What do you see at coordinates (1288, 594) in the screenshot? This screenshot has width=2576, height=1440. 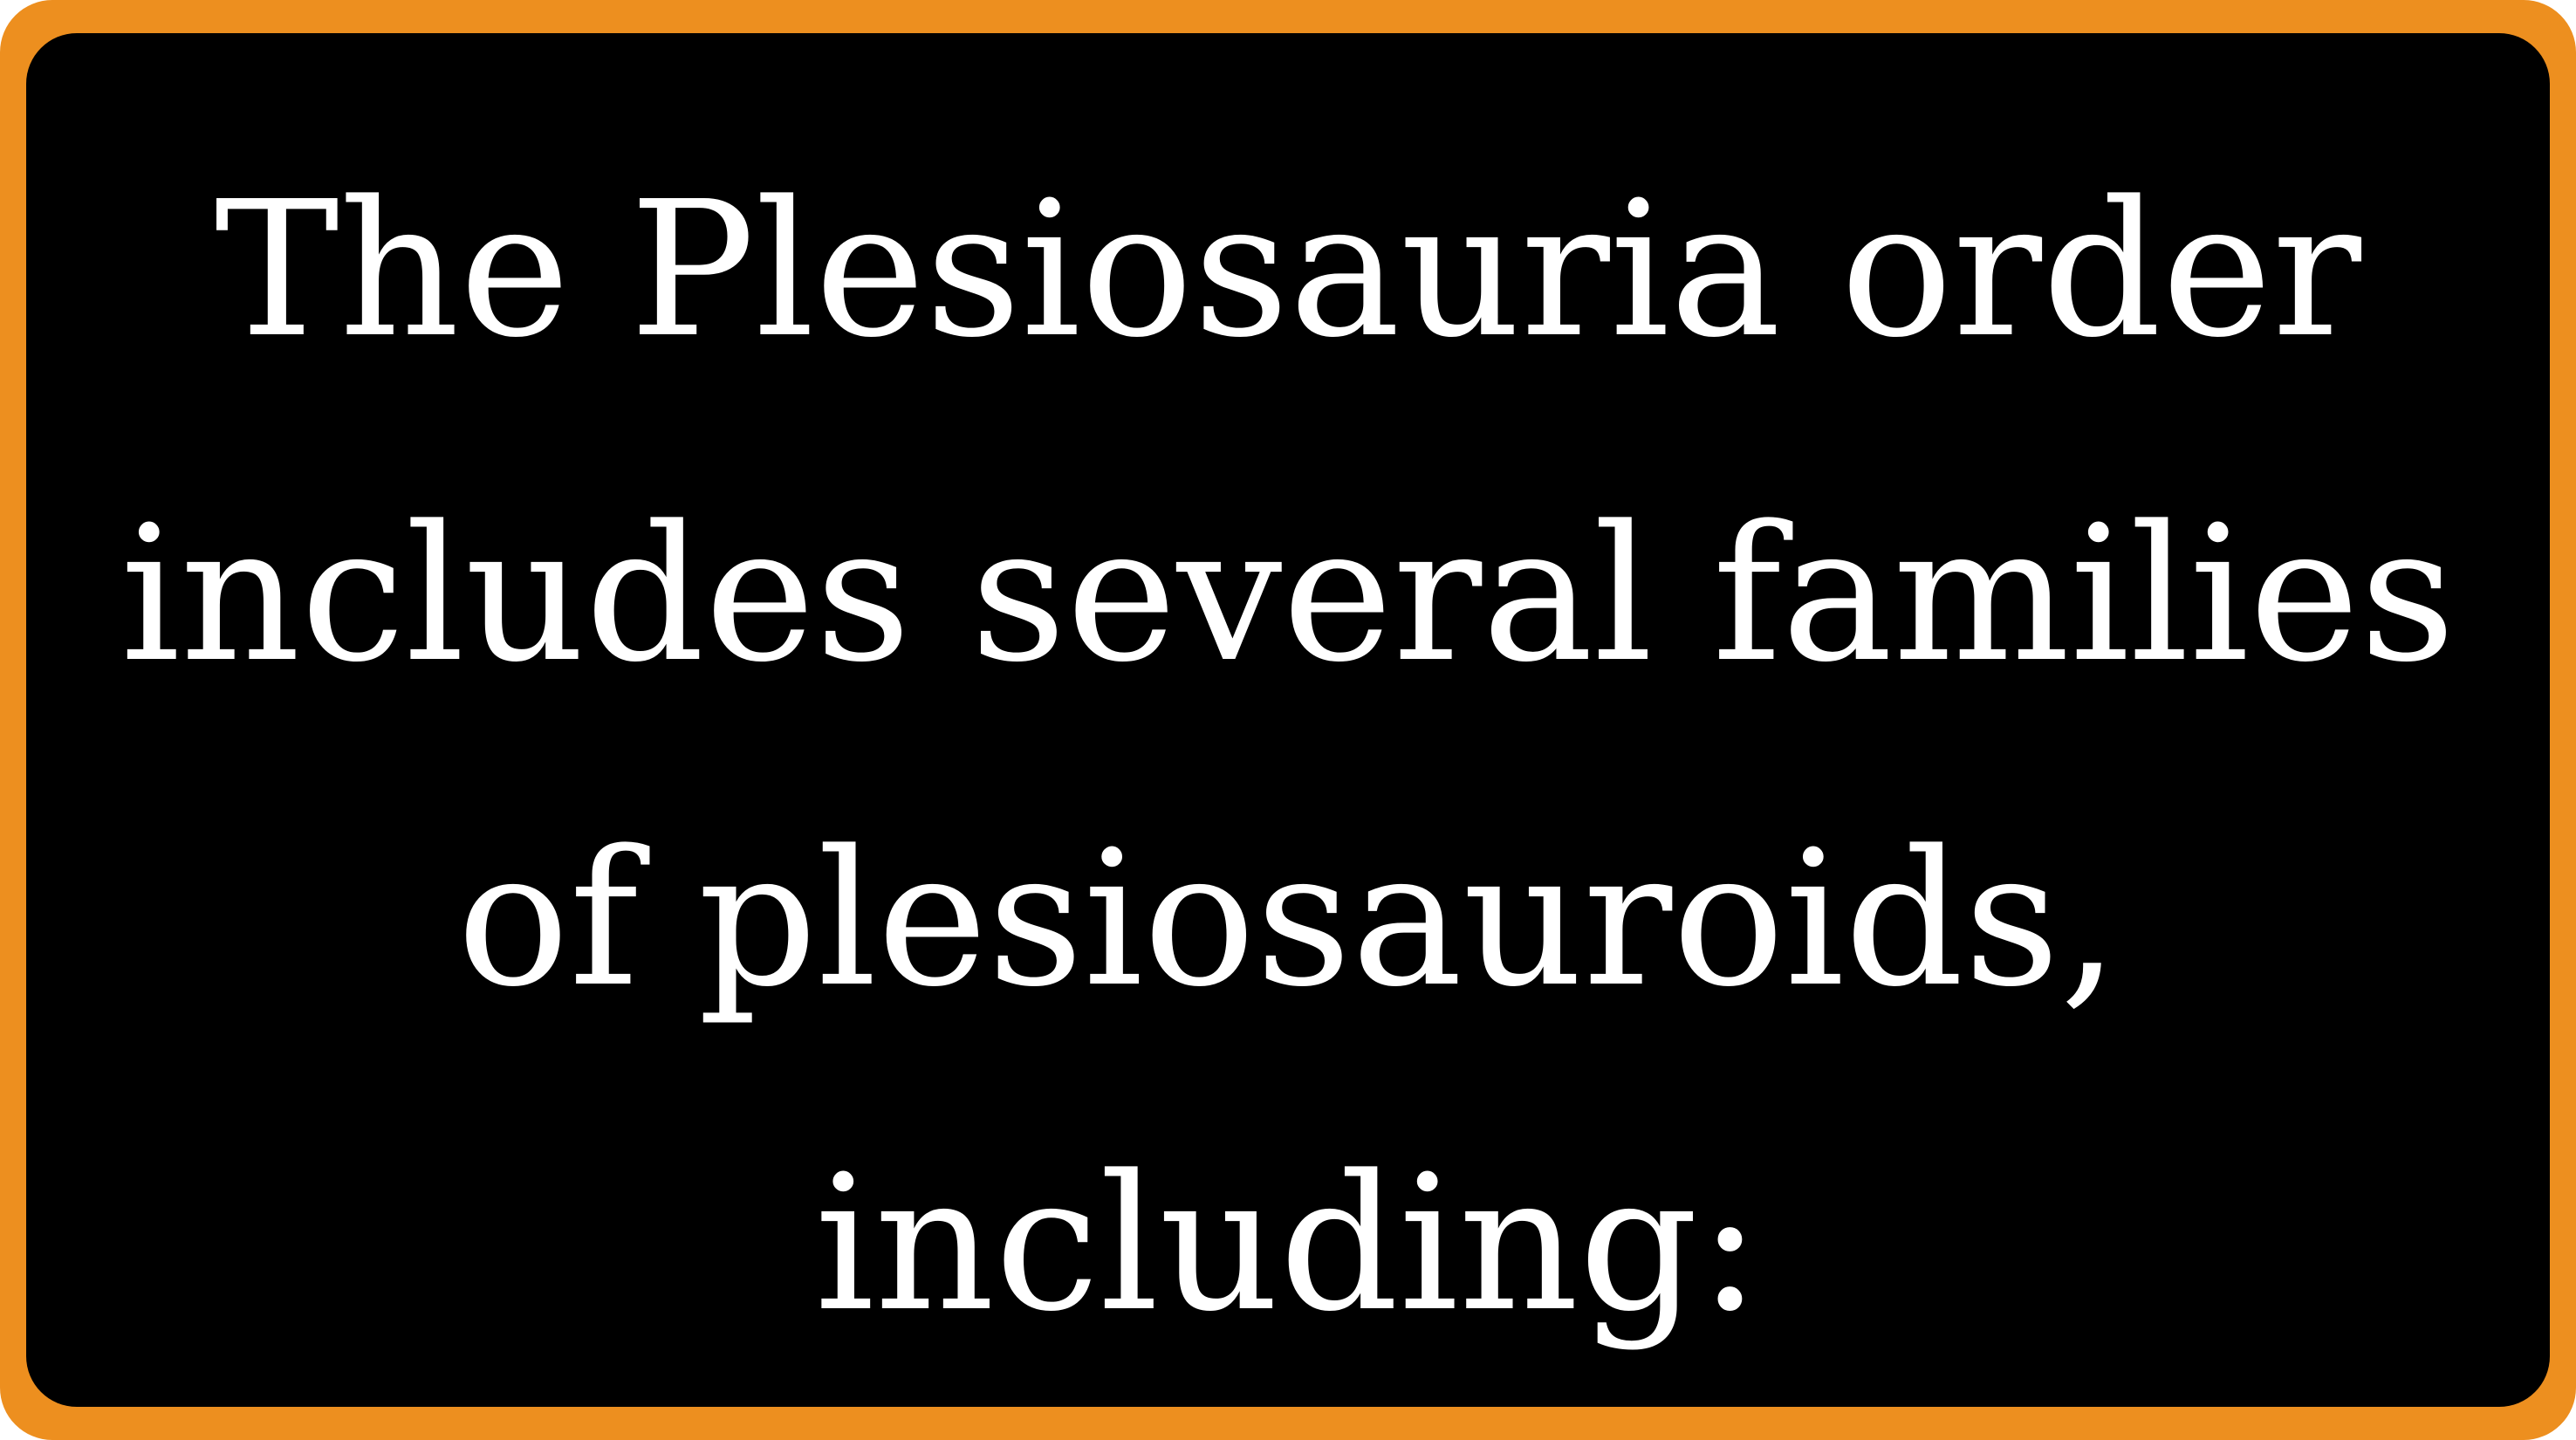 I see `text-line-2: includes several families` at bounding box center [1288, 594].